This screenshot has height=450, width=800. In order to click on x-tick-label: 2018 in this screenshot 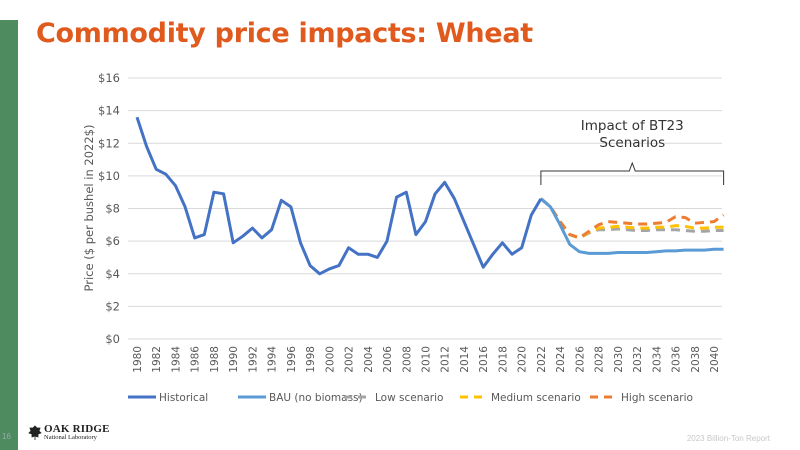, I will do `click(503, 359)`.